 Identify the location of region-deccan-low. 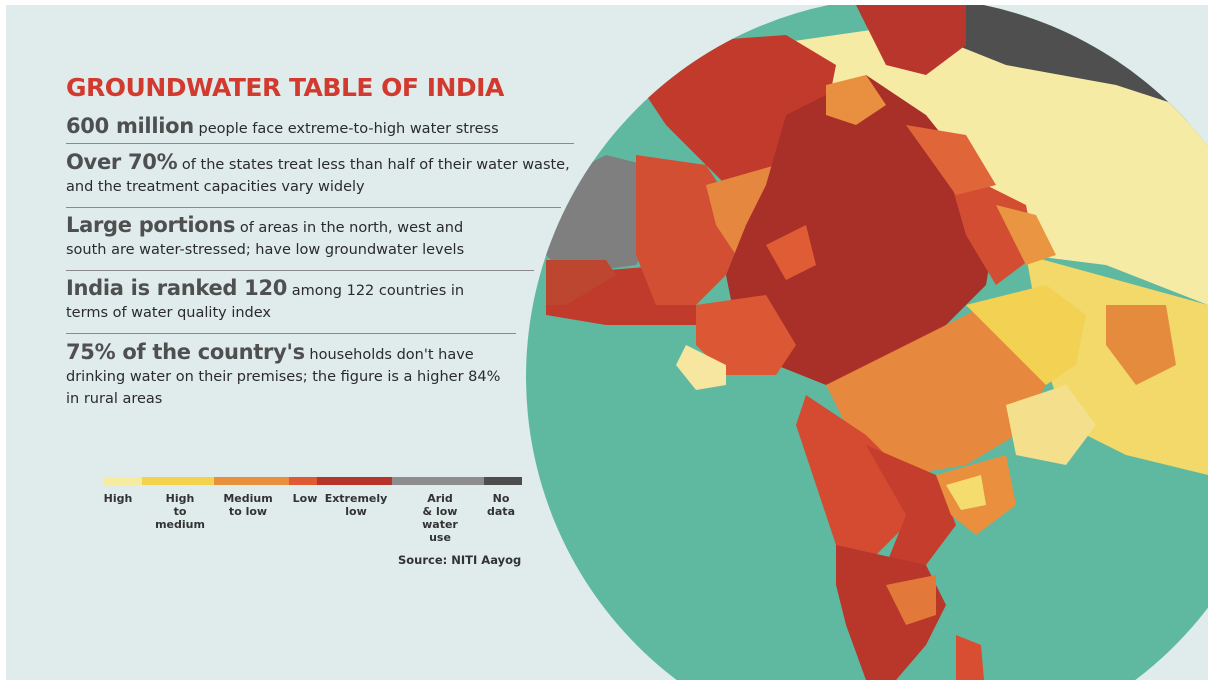
(851, 480).